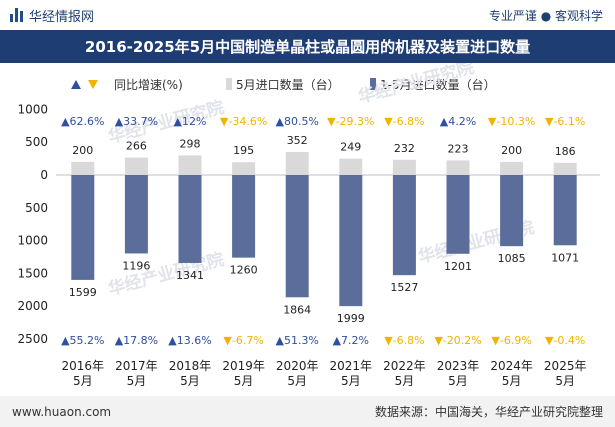  I want to click on cumulative-value-label: 1201, so click(458, 266).